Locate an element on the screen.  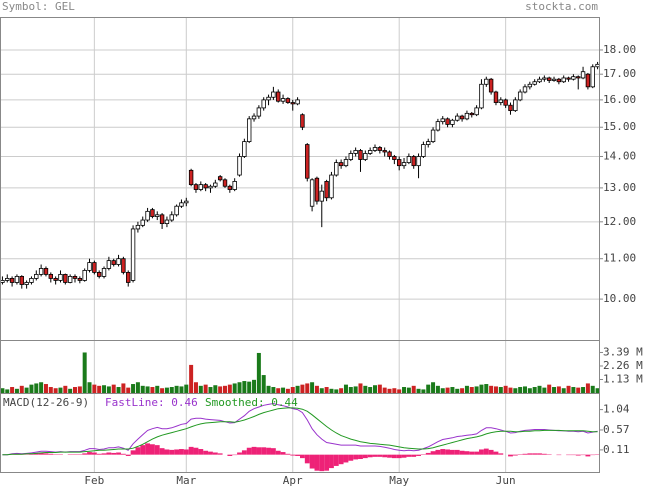
legend-entry: Smoothed: 0.44 is located at coordinates (251, 402).